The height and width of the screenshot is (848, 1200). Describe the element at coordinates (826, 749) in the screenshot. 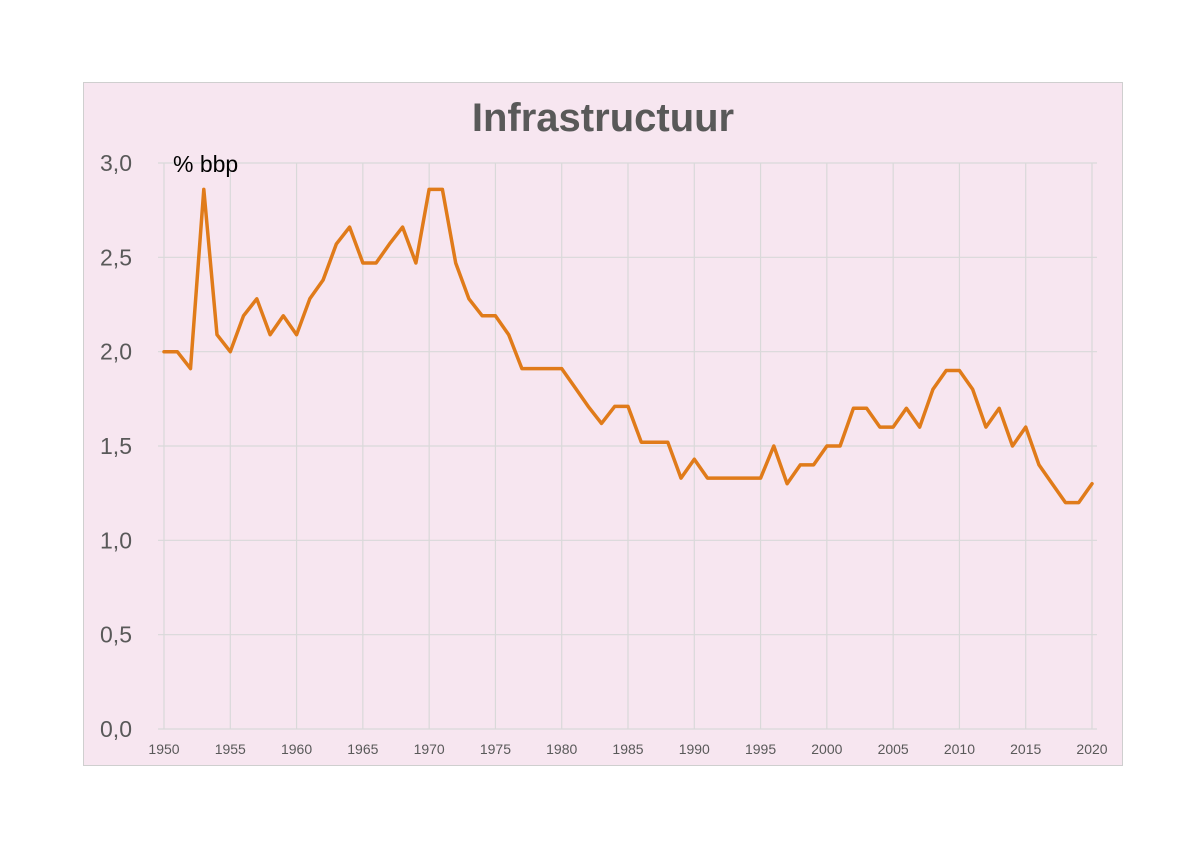

I see `x-tick-label-10: 2000` at that location.